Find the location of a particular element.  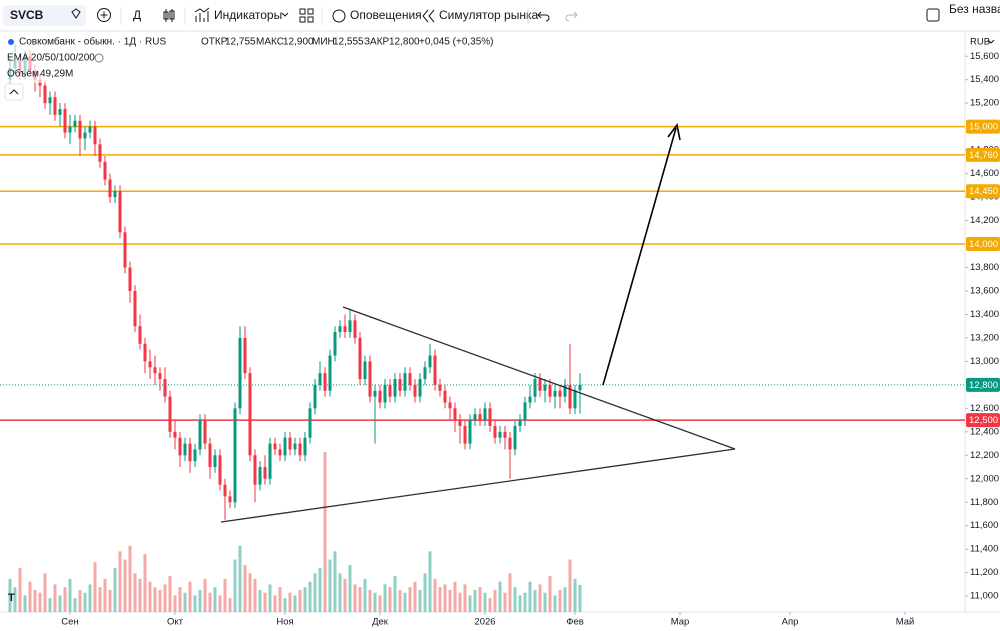

level-price-label: 12,500 is located at coordinates (983, 420).